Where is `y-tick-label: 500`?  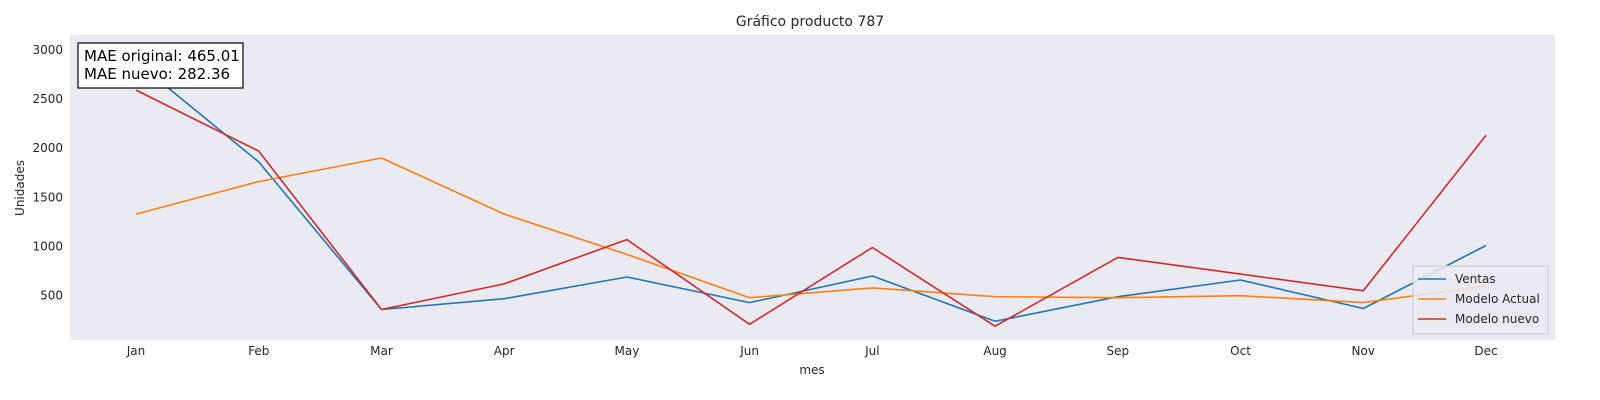
y-tick-label: 500 is located at coordinates (51, 296).